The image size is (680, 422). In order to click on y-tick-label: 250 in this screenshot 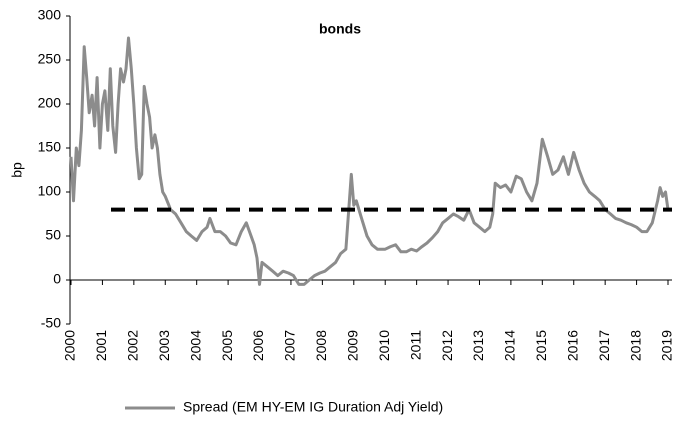, I will do `click(50, 59)`.